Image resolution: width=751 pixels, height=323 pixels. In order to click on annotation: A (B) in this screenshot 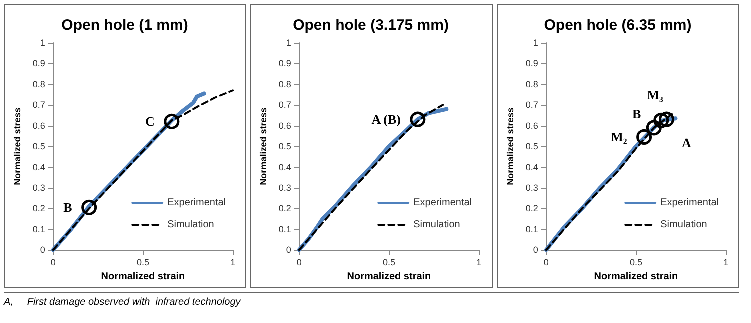, I will do `click(387, 120)`.